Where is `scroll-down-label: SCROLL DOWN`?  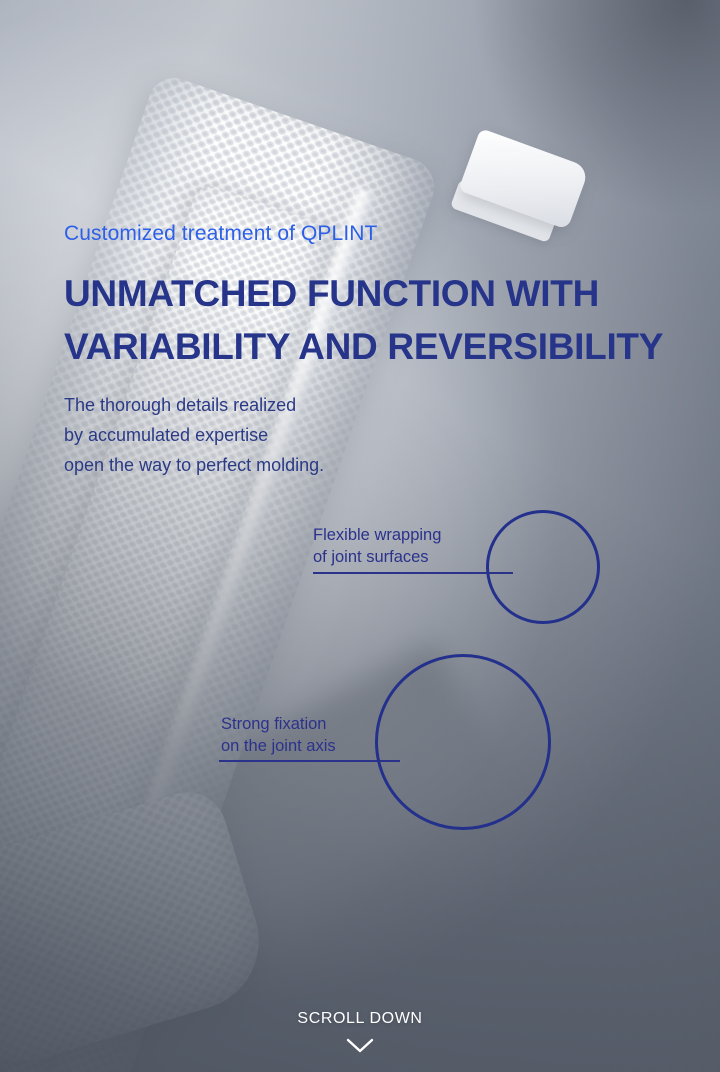
scroll-down-label: SCROLL DOWN is located at coordinates (360, 1018).